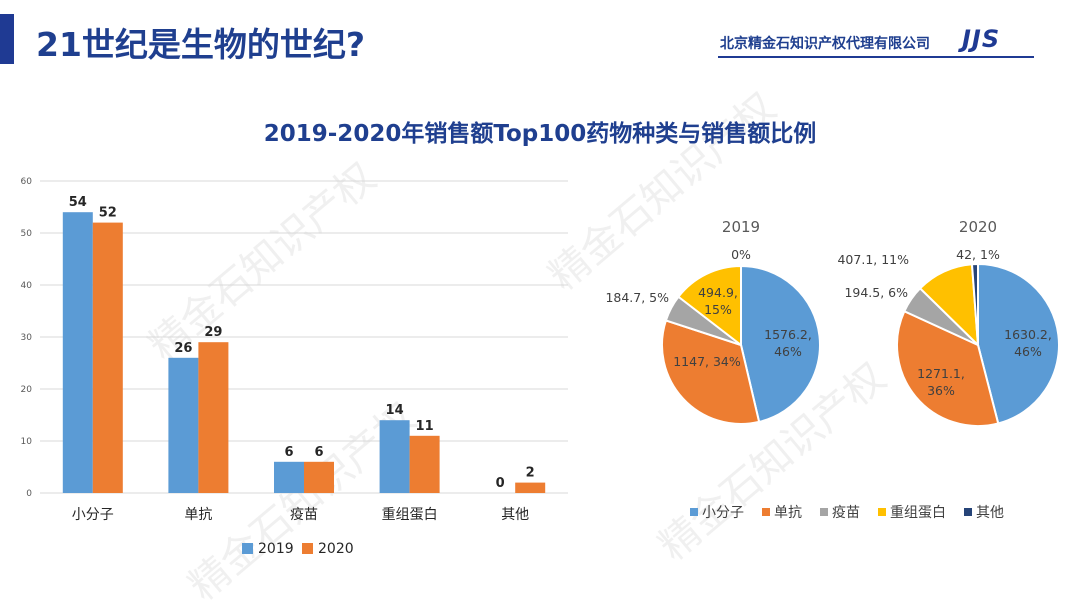 The image size is (1080, 611). Describe the element at coordinates (540, 134) in the screenshot. I see `chart-title: 2019-2020年销售额Top100药物种类与销售额比例` at that location.